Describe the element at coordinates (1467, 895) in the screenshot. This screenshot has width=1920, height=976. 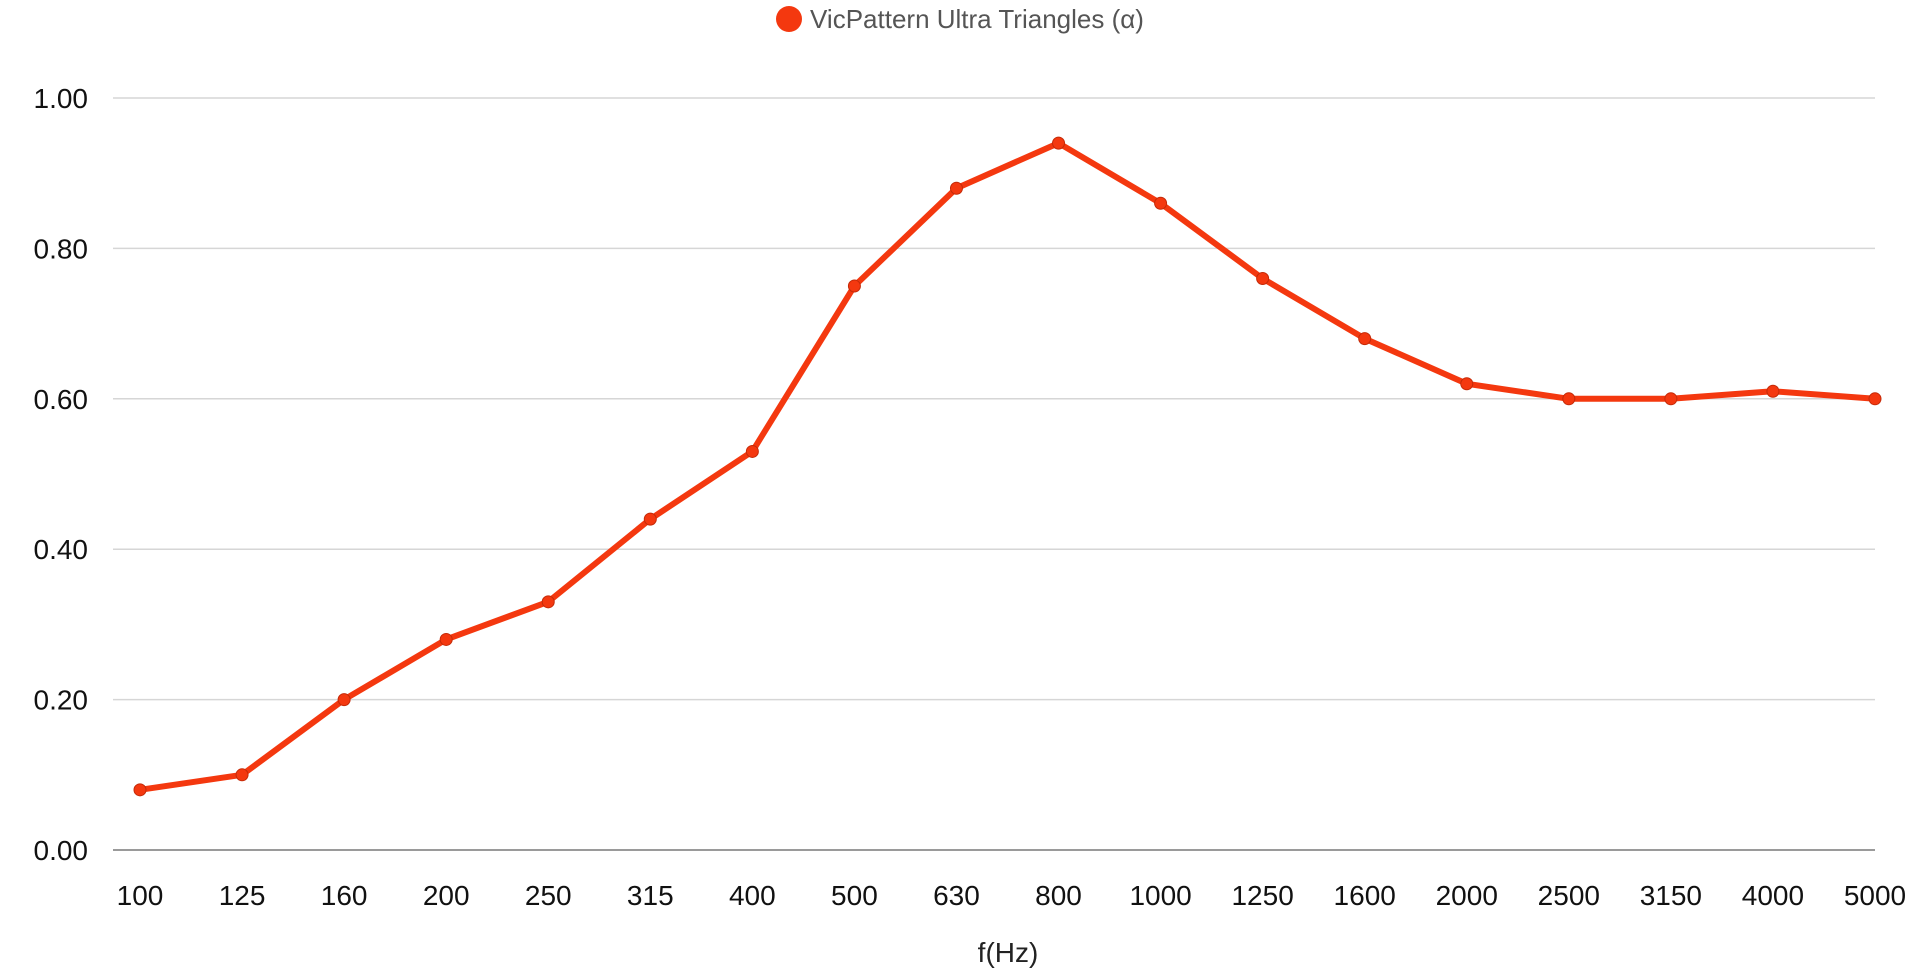
I see `x-tick-label: 2000` at that location.